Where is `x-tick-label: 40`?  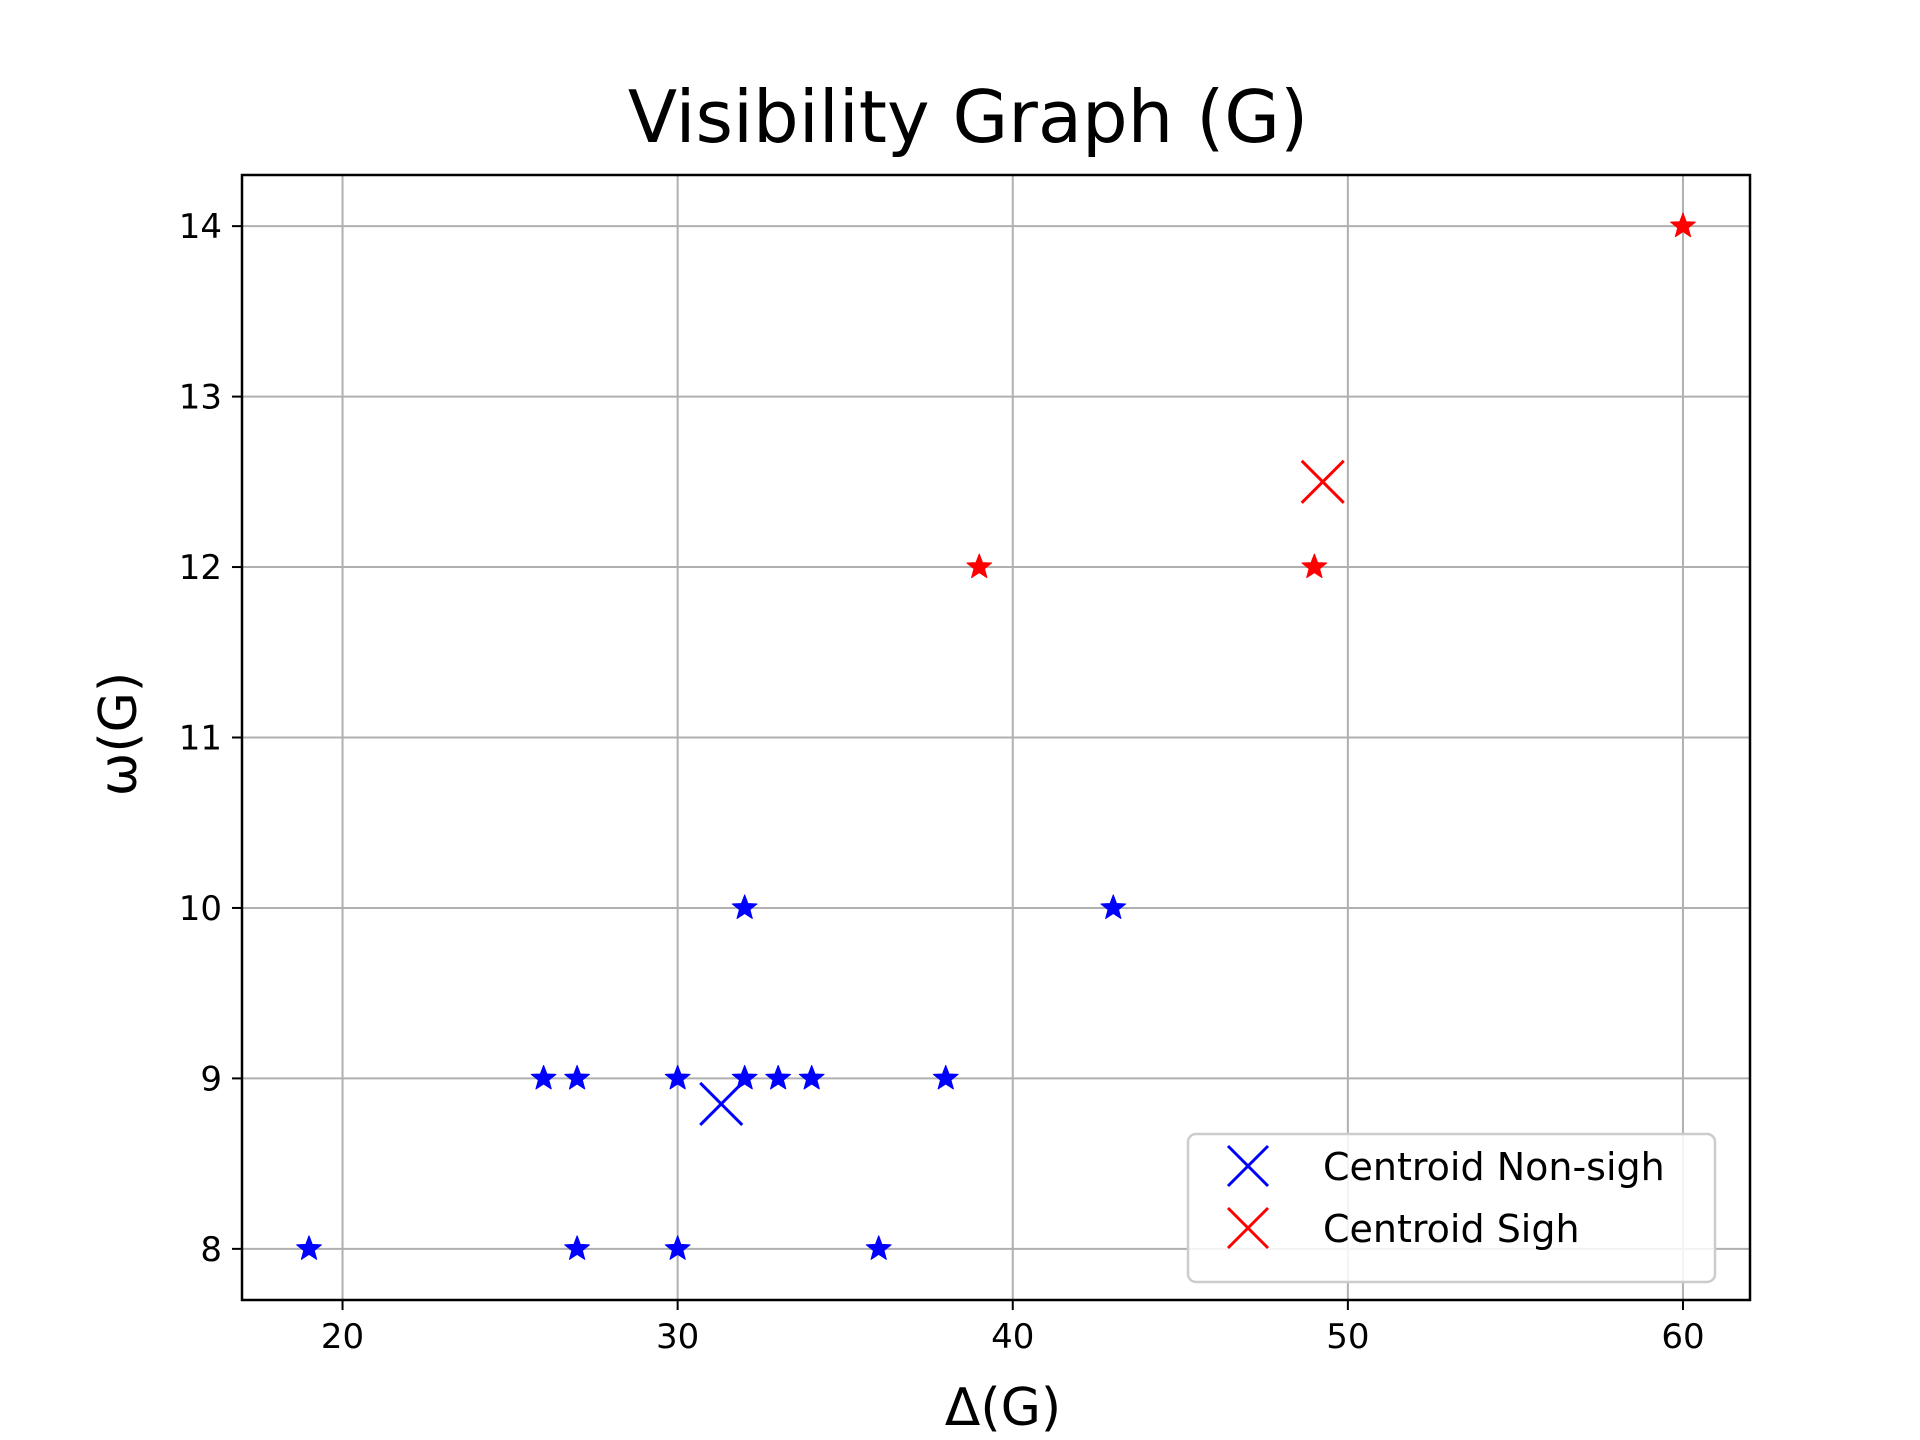 x-tick-label: 40 is located at coordinates (1012, 1337).